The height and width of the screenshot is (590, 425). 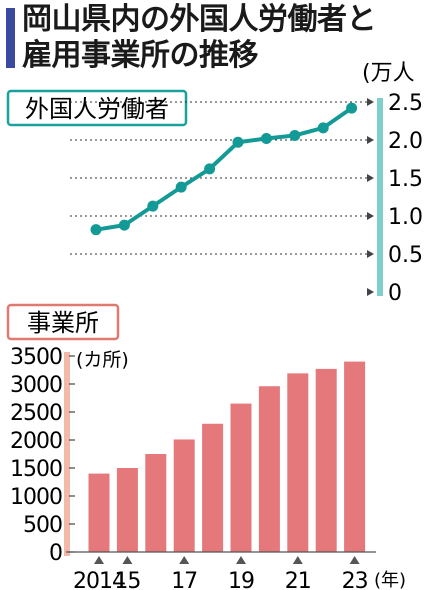 I want to click on offices-tick-label: 0, so click(x=55, y=553).